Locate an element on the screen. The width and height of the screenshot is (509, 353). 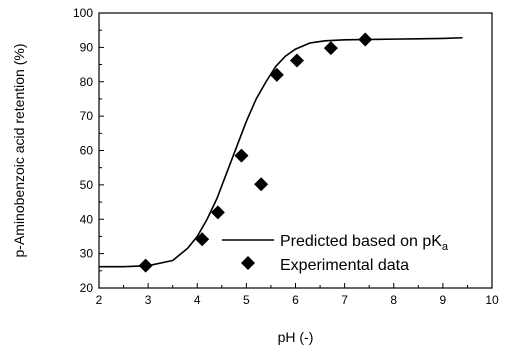
y-tick-label: 30 is located at coordinates (87, 254).